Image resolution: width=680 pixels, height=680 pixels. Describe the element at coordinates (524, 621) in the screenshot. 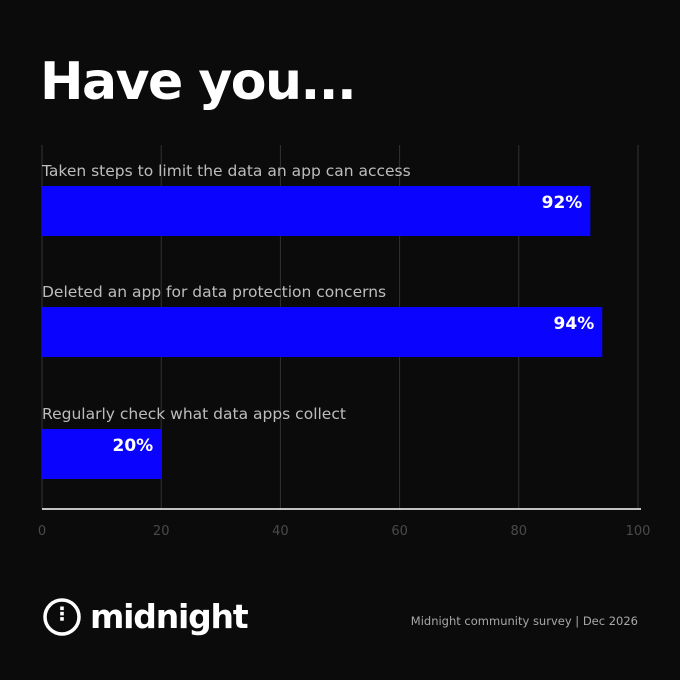

I see `source-note: Midnight community survey | Dec 2026` at that location.